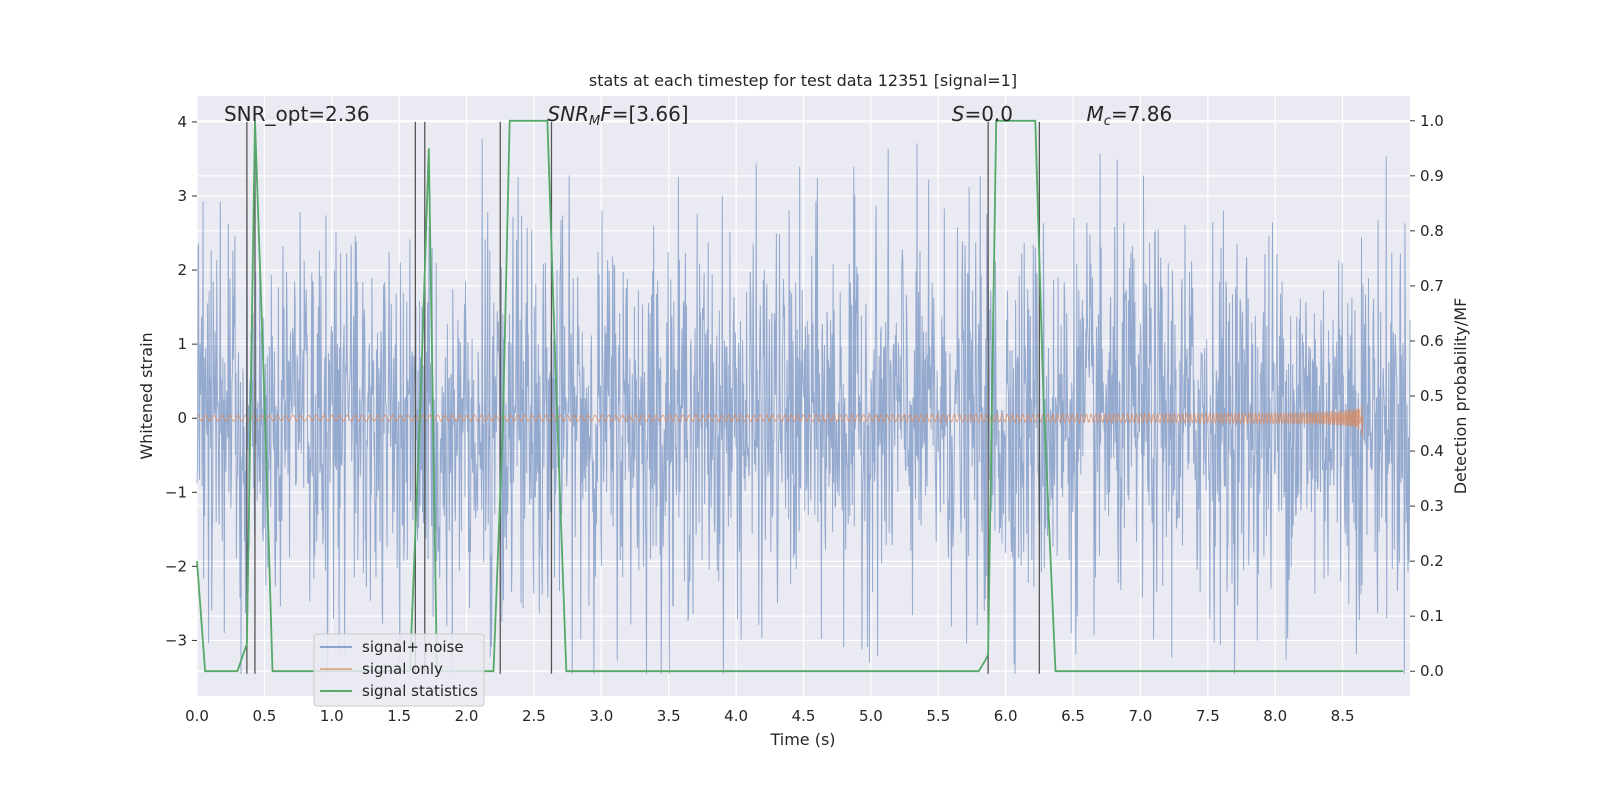  I want to click on chirp-line, so click(780, 420).